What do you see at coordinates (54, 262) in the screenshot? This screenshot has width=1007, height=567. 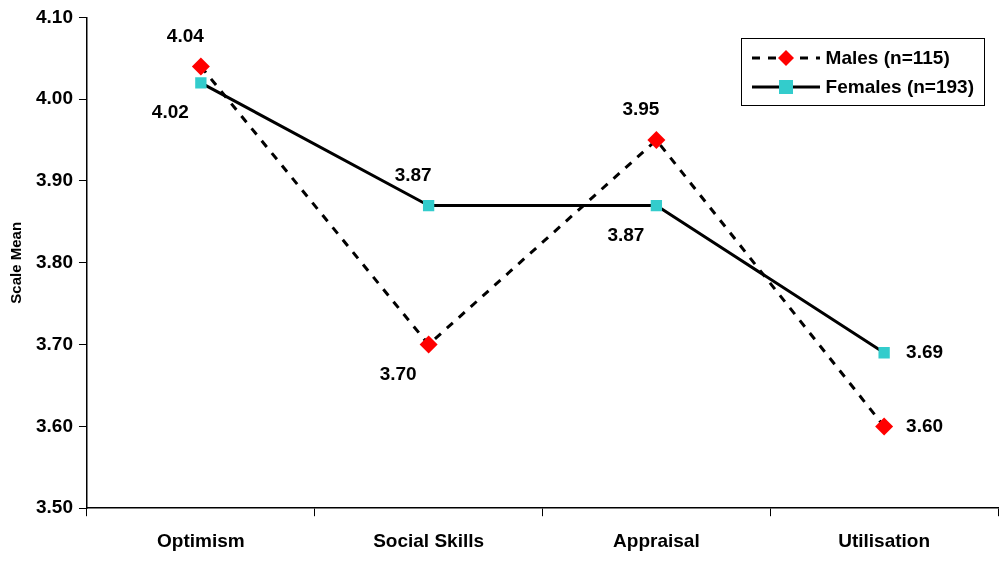 I see `y-tick-label: 3.80` at bounding box center [54, 262].